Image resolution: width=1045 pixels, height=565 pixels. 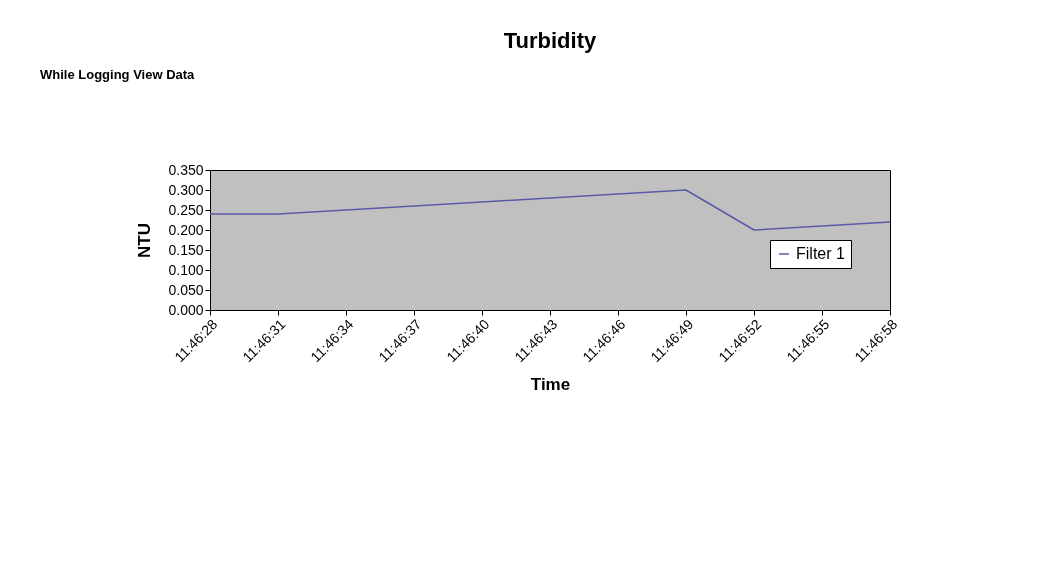 What do you see at coordinates (118, 74) in the screenshot?
I see `text: While Logging View Data` at bounding box center [118, 74].